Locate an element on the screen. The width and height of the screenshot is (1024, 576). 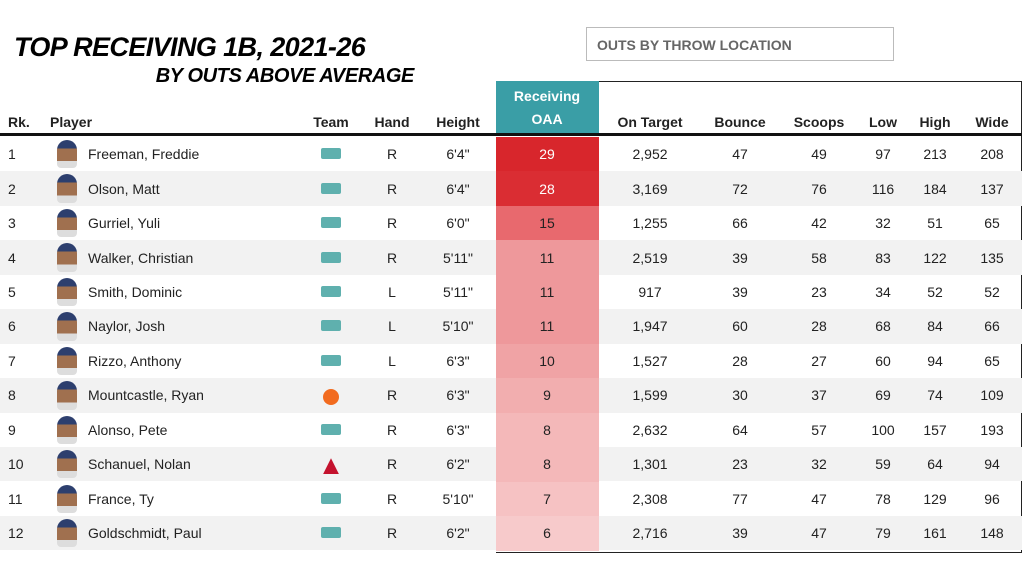
cell: 1 is located at coordinates (12, 154).